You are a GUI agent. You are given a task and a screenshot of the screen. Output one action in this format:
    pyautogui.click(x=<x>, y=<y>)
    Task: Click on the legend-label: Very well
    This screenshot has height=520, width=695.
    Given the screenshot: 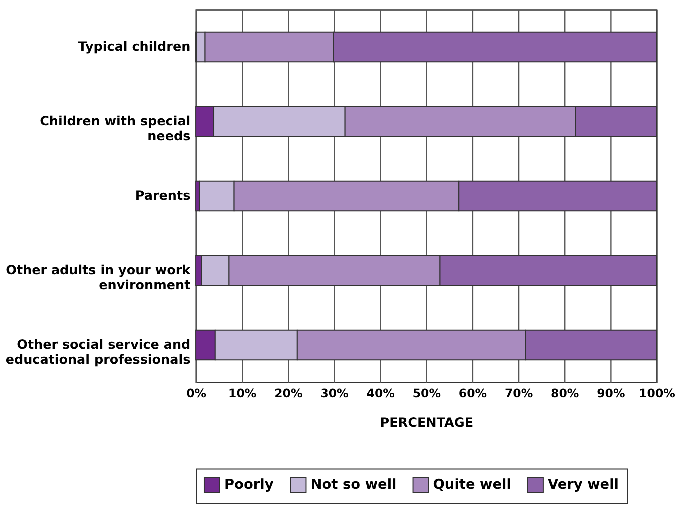 What is the action you would take?
    pyautogui.click(x=584, y=485)
    